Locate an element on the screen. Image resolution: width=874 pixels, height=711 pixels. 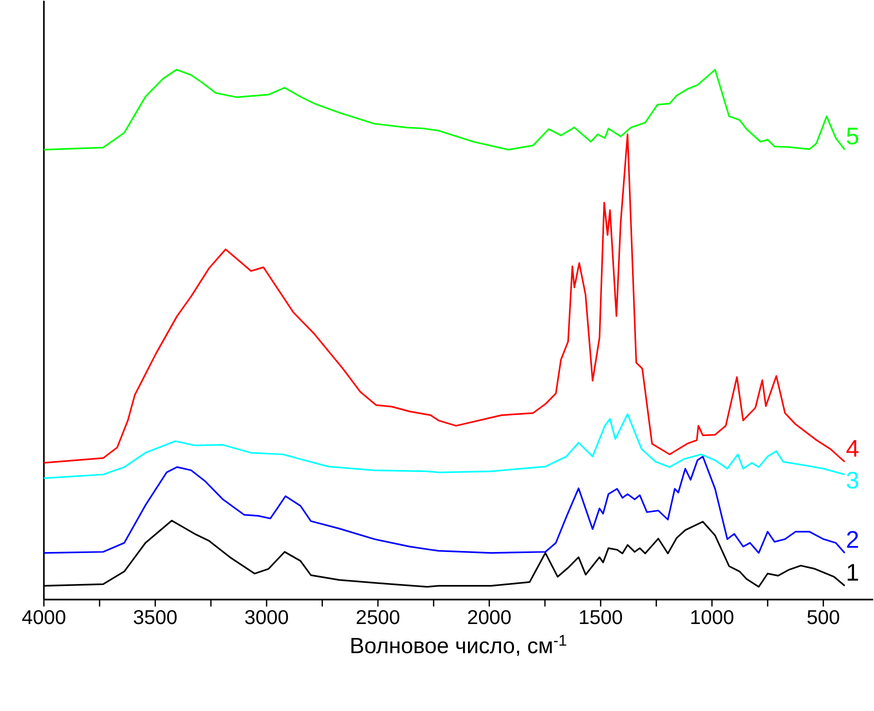
x-tick-label: 4000 is located at coordinates (44, 617).